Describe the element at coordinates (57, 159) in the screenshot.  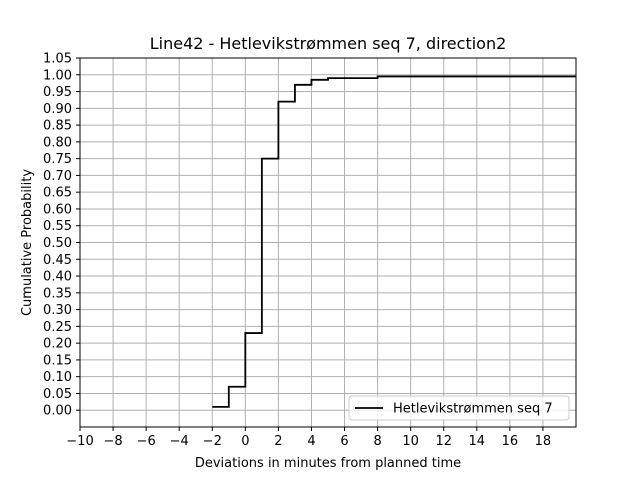
I see `y-tick-label: 0.75` at that location.